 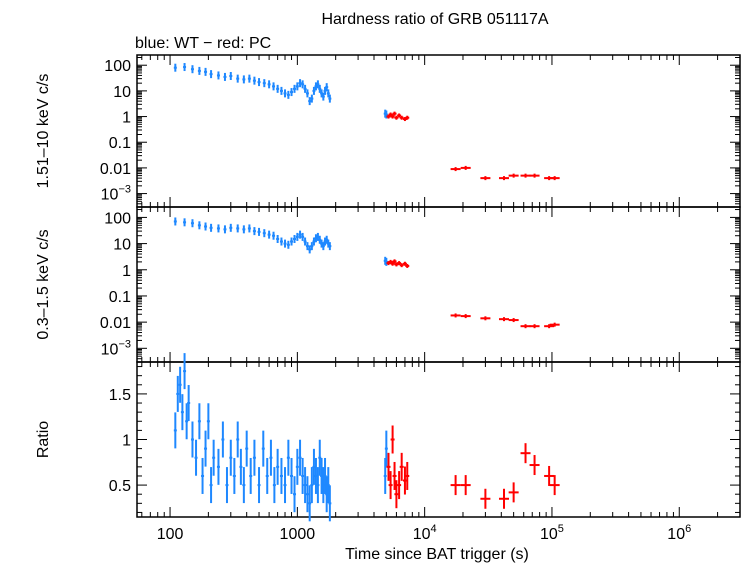 What do you see at coordinates (126, 271) in the screenshot?
I see `y-tick-label: 1` at bounding box center [126, 271].